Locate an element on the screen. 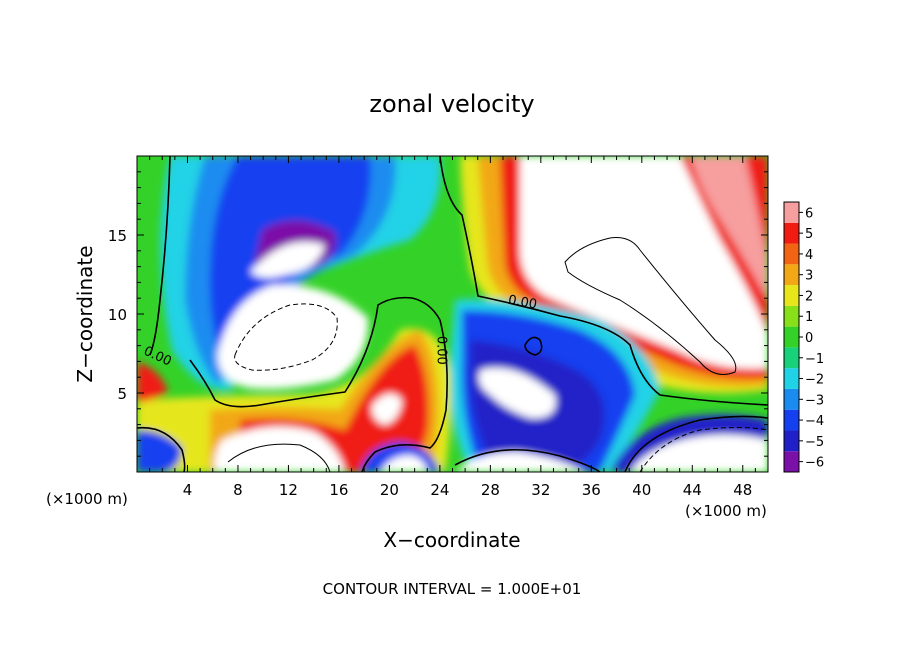 The image size is (904, 654). contour-neg10-left is located at coordinates (286, 337).